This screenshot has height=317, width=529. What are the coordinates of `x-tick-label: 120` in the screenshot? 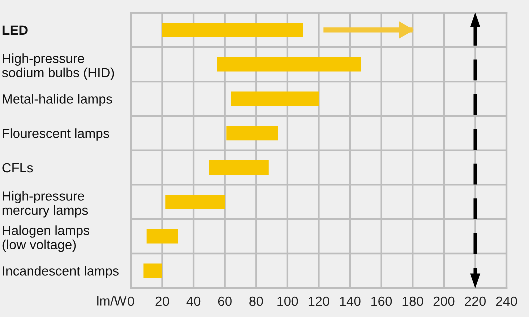 It's located at (319, 301).